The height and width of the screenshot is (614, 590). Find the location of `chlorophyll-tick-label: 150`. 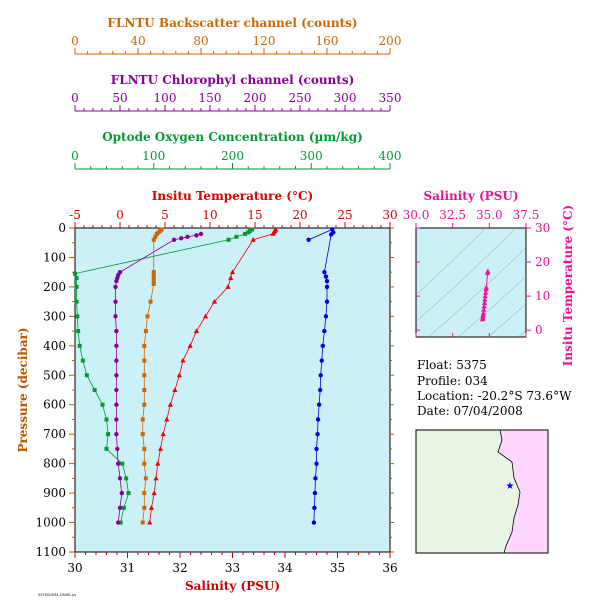

chlorophyll-tick-label: 150 is located at coordinates (210, 98).